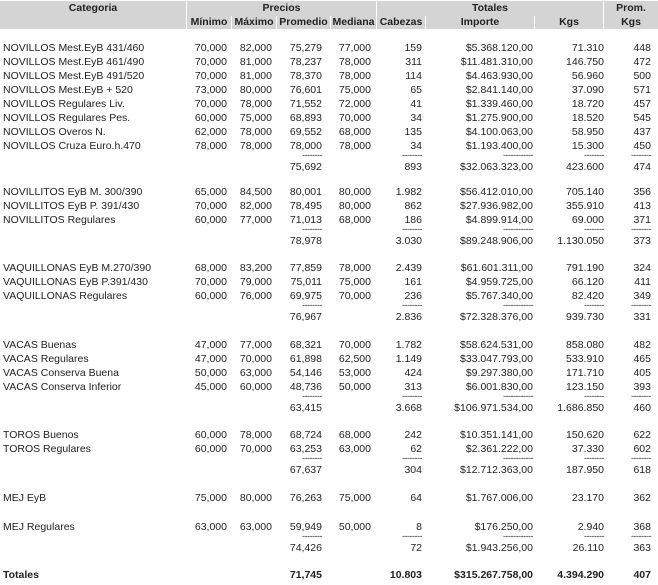  What do you see at coordinates (499, 387) in the screenshot?
I see `imp-cell: $6.001.830,00` at bounding box center [499, 387].